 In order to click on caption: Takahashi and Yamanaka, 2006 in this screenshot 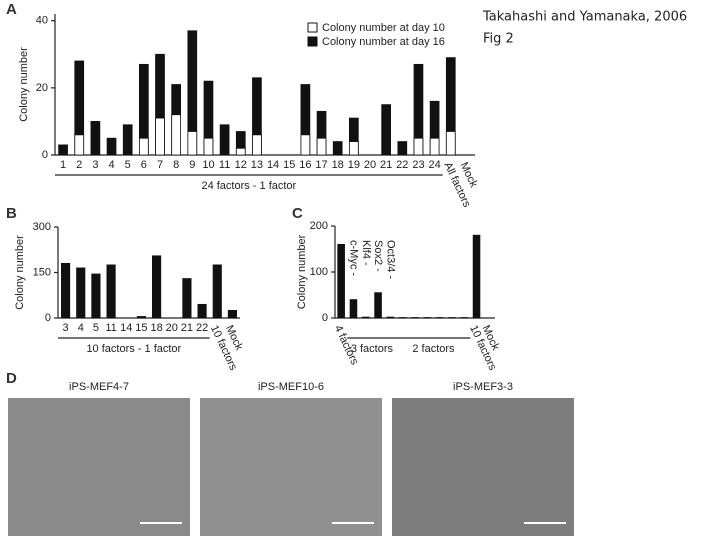, I will do `click(584, 17)`.